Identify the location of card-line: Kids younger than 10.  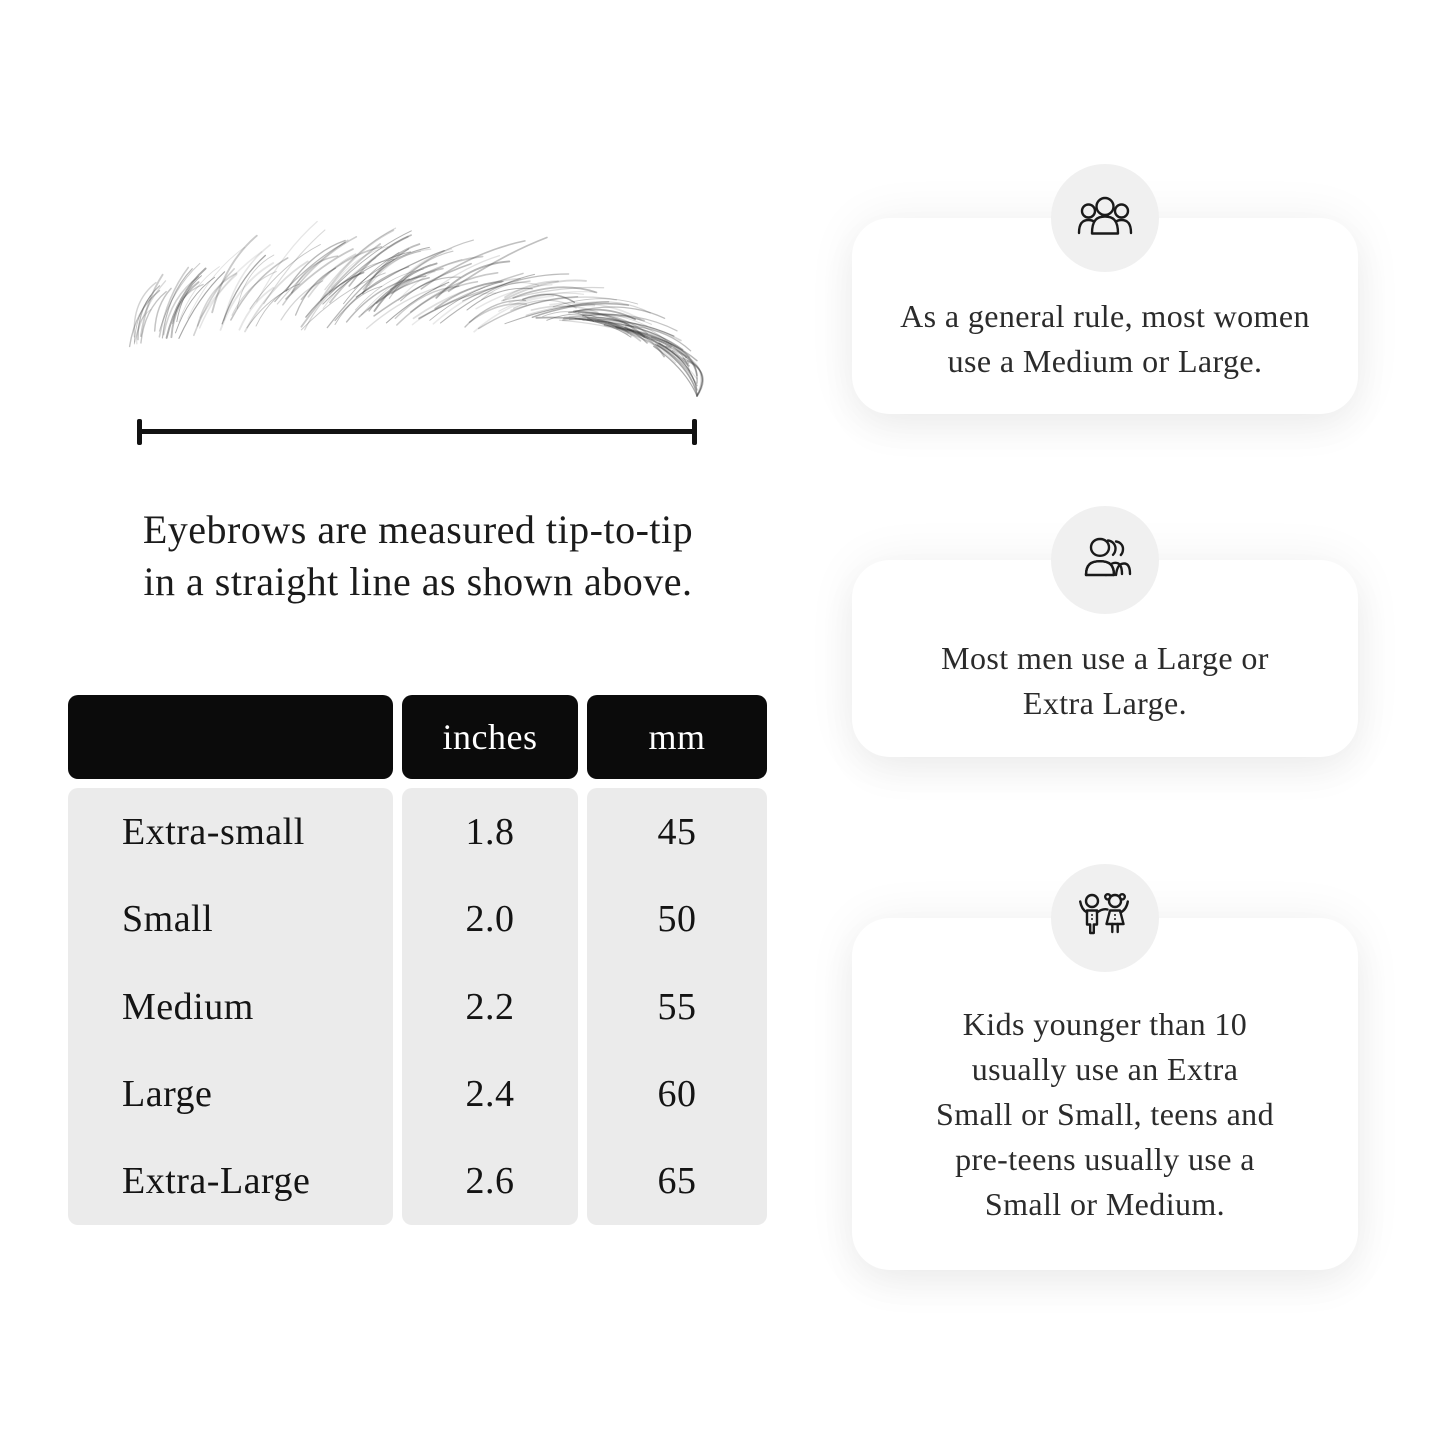
(1105, 1024).